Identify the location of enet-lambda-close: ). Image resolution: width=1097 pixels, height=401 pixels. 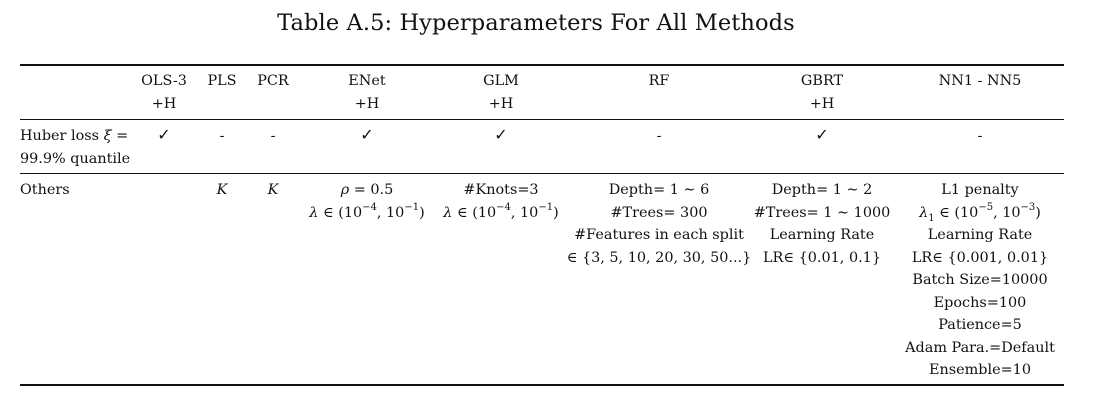
(422, 212).